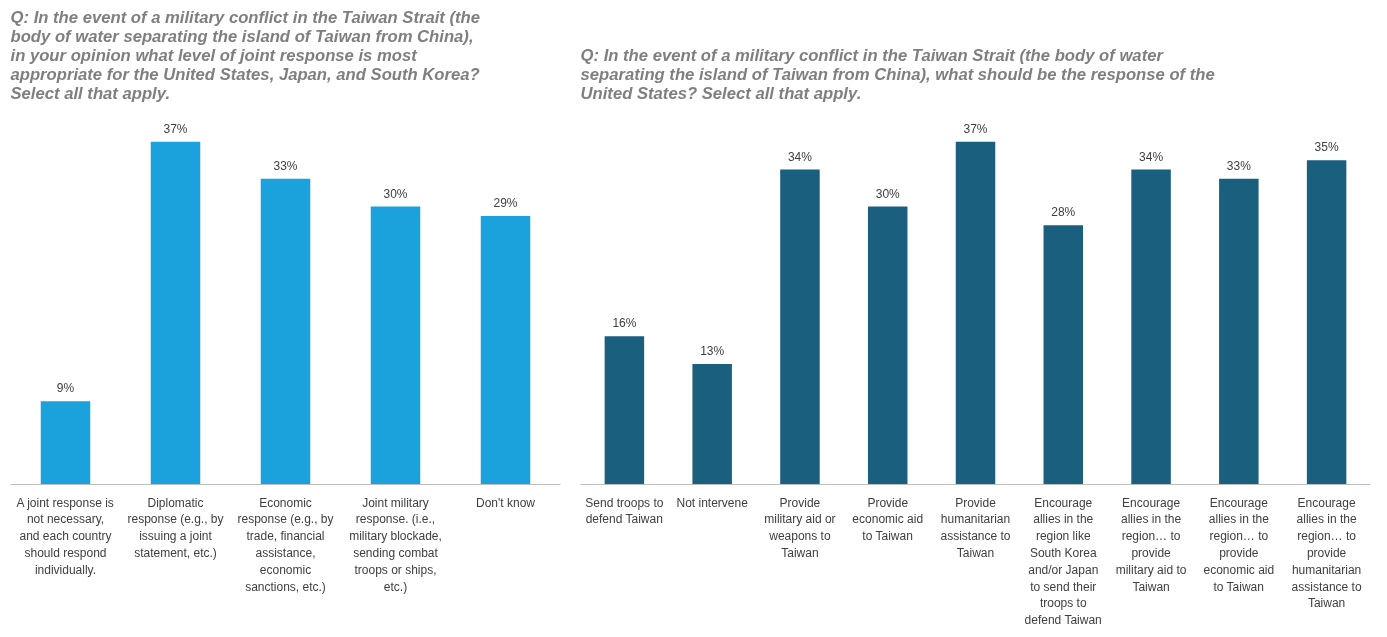 The height and width of the screenshot is (637, 1387). Describe the element at coordinates (175, 527) in the screenshot. I see `x-tick-label: Diplomatic response (e.g., by issuing a joint statement, etc.)` at that location.